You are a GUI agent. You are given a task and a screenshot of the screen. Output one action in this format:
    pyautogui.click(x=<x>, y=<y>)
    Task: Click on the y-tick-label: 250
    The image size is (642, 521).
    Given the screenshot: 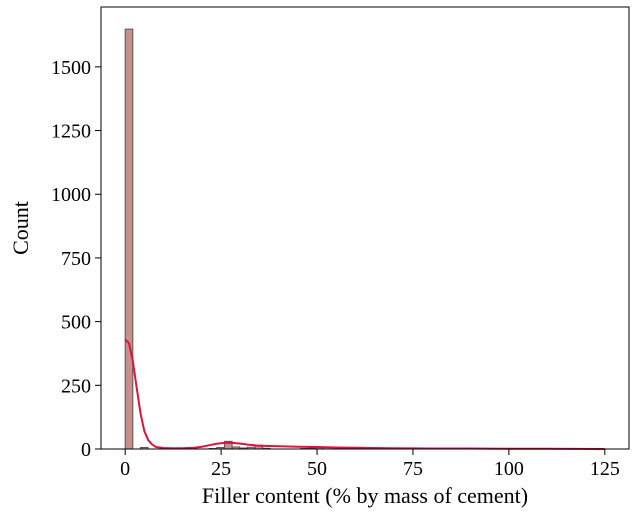 What is the action you would take?
    pyautogui.click(x=76, y=386)
    